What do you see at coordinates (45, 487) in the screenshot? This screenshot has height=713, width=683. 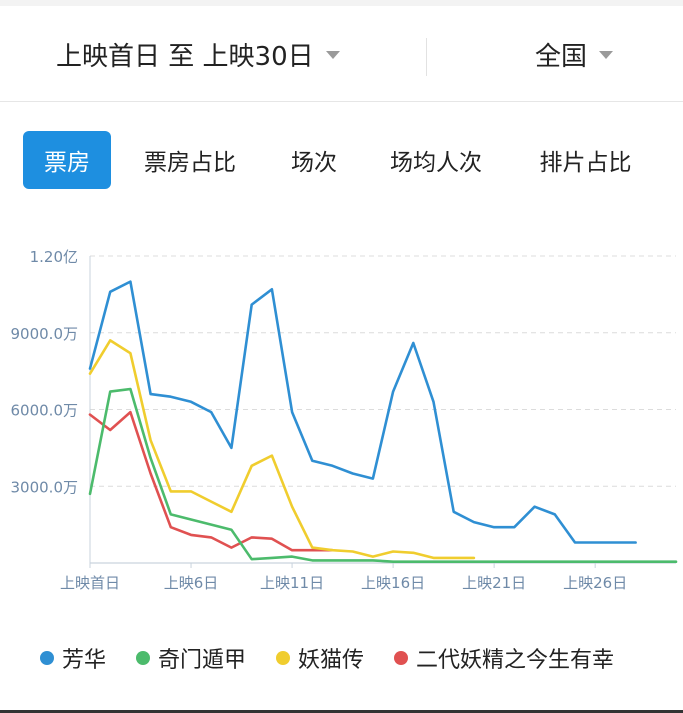 I see `y-tick-label: 3000.0万` at bounding box center [45, 487].